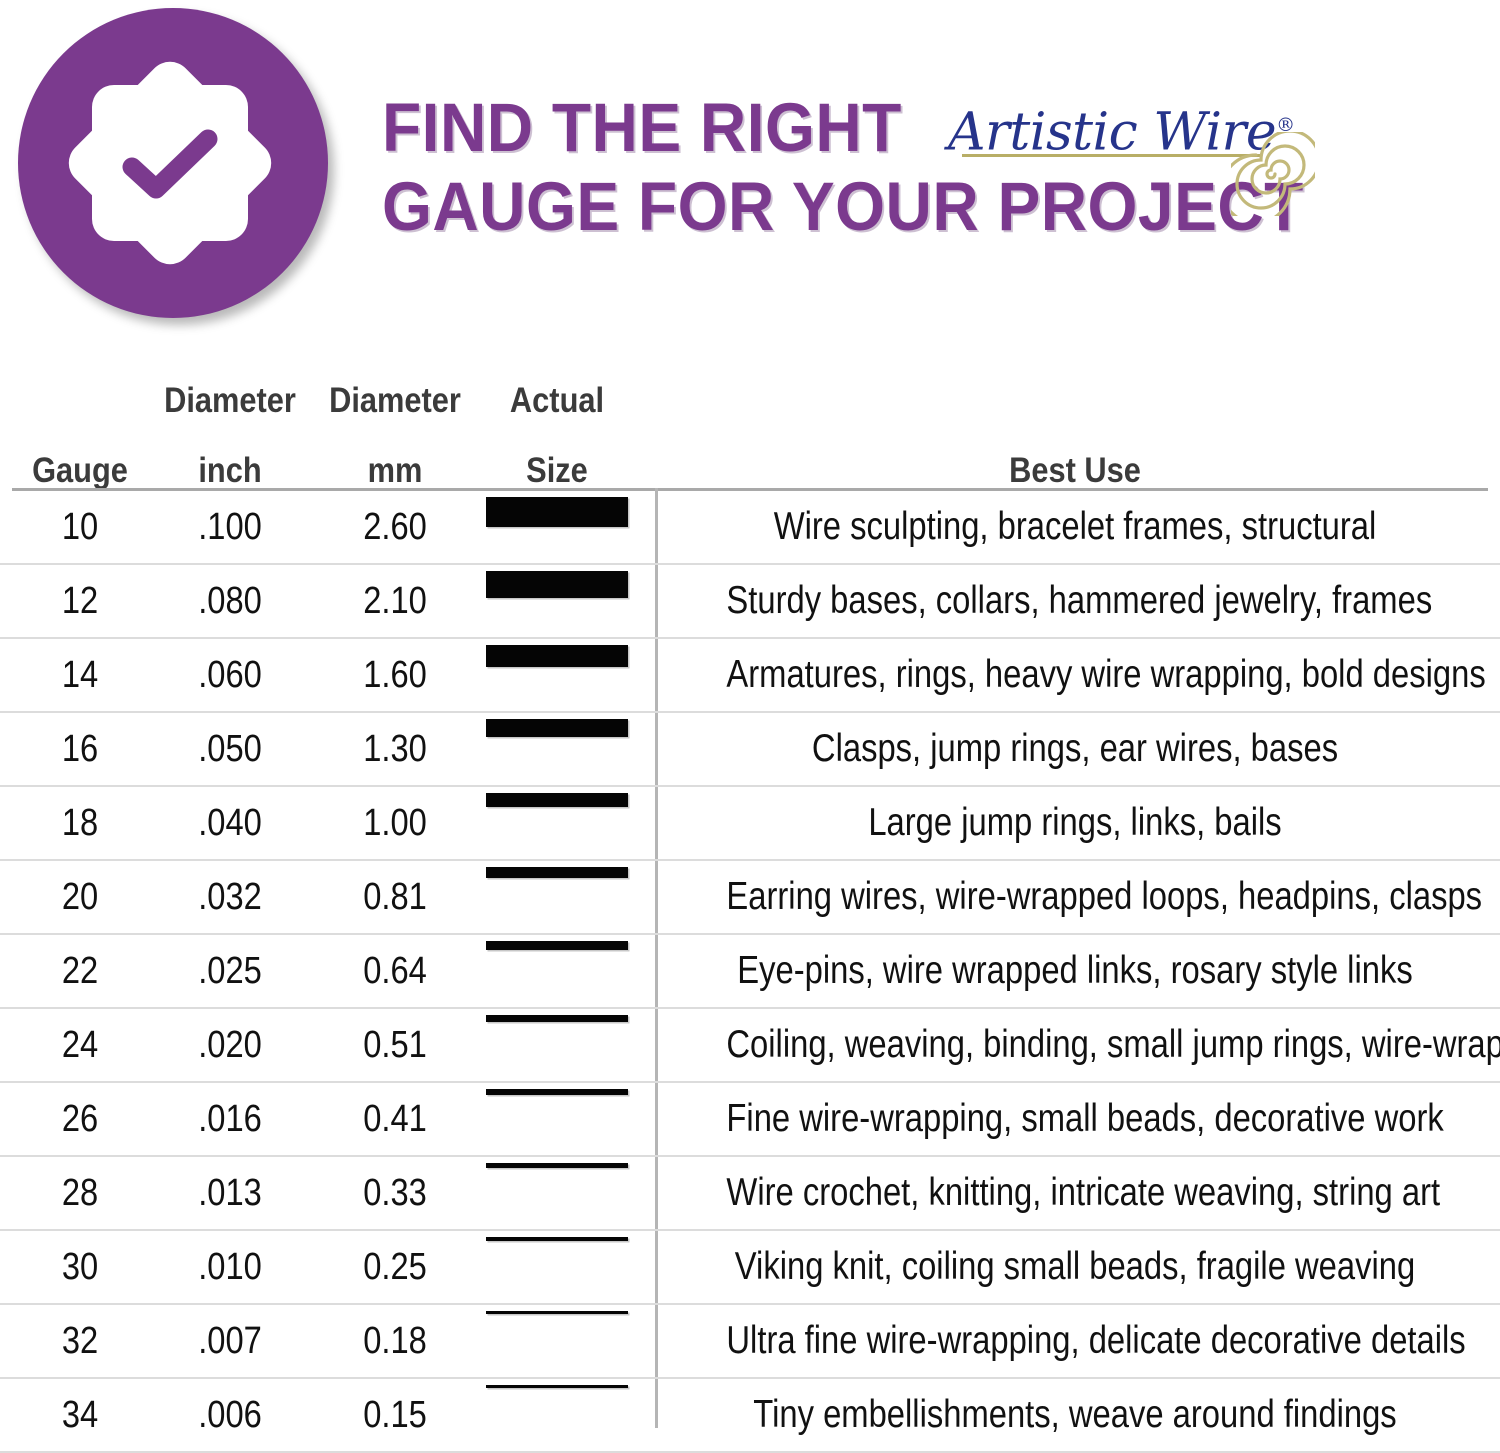 The image size is (1500, 1453). I want to click on cell-diameter-inch: .010, so click(230, 1267).